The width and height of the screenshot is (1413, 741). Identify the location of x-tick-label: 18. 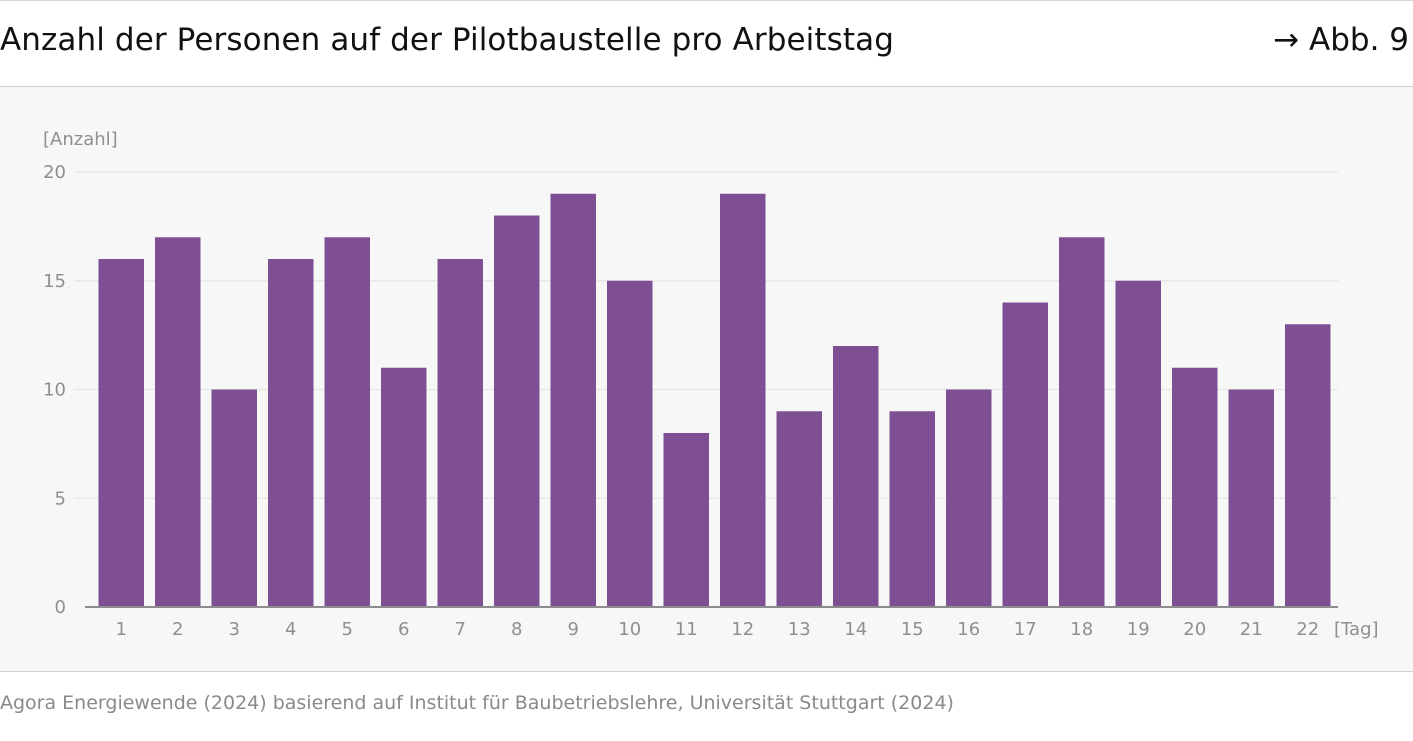
(1081, 629).